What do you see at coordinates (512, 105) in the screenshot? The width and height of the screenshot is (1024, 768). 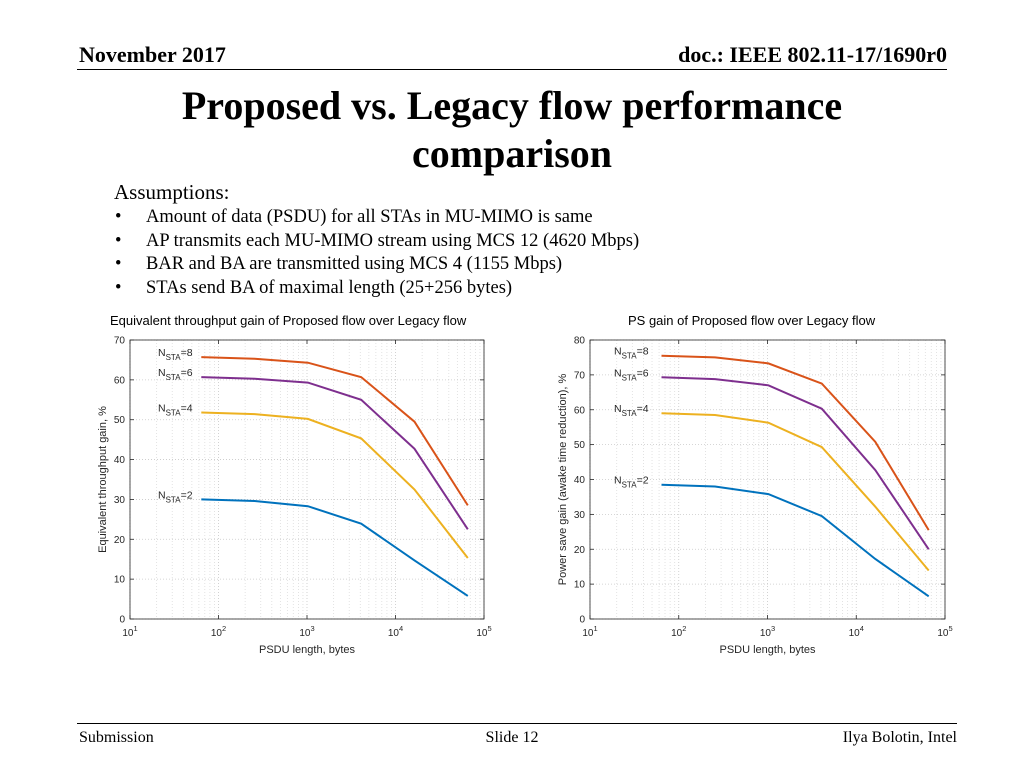 I see `slide-title-line-1: Proposed vs. Legacy flow performance` at bounding box center [512, 105].